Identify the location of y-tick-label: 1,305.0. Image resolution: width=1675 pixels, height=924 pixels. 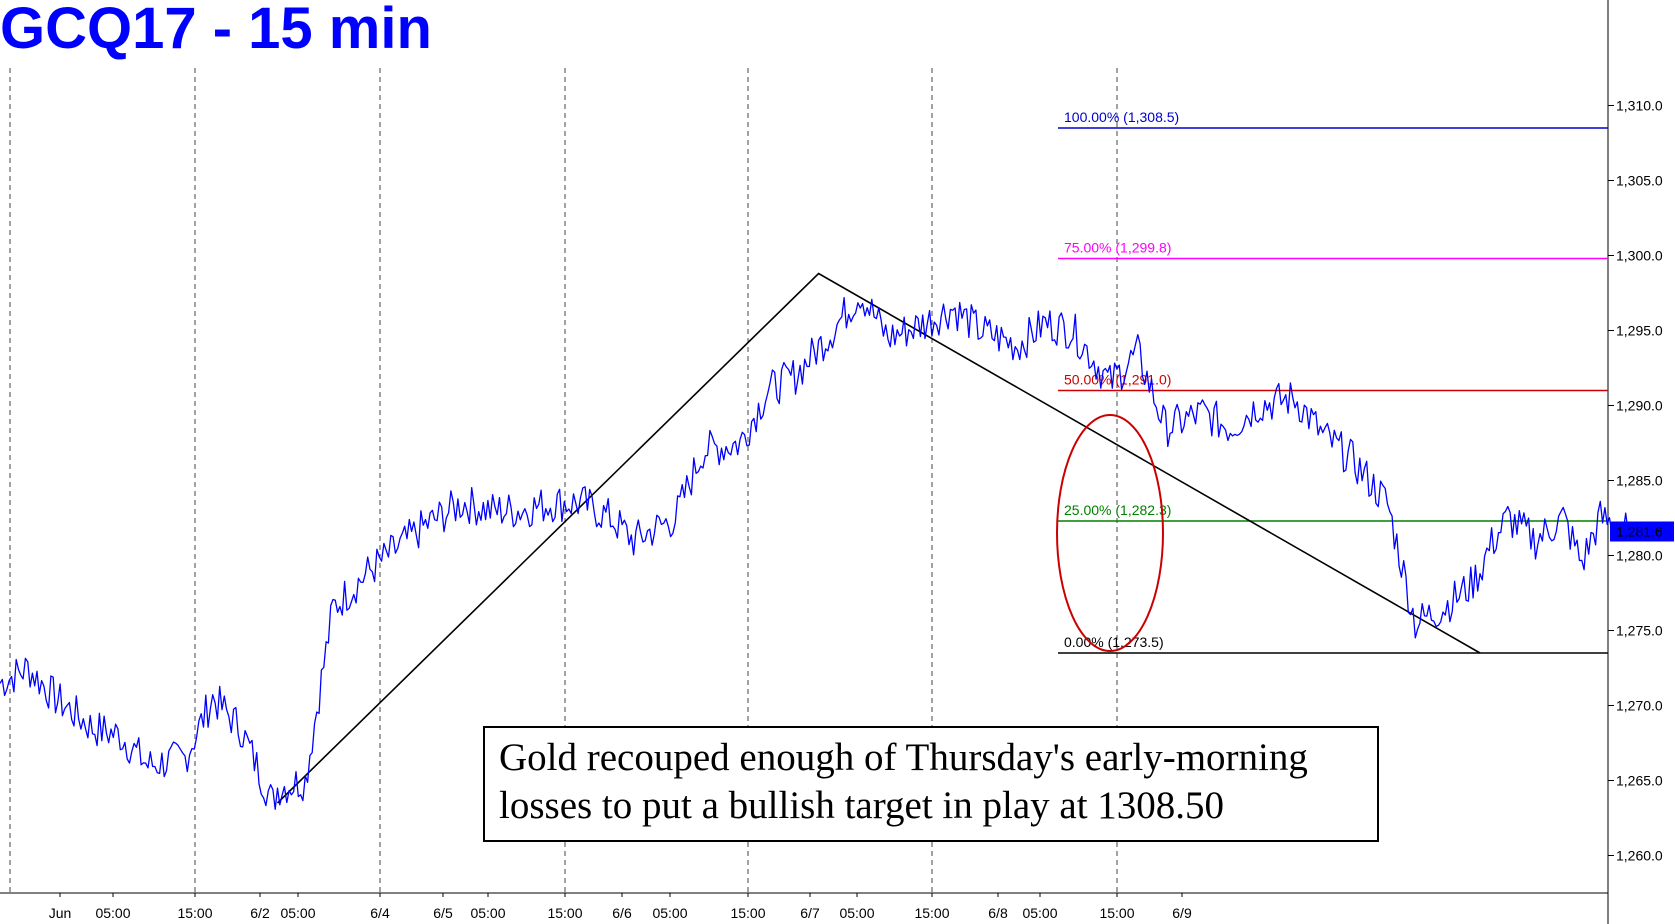
(1639, 181).